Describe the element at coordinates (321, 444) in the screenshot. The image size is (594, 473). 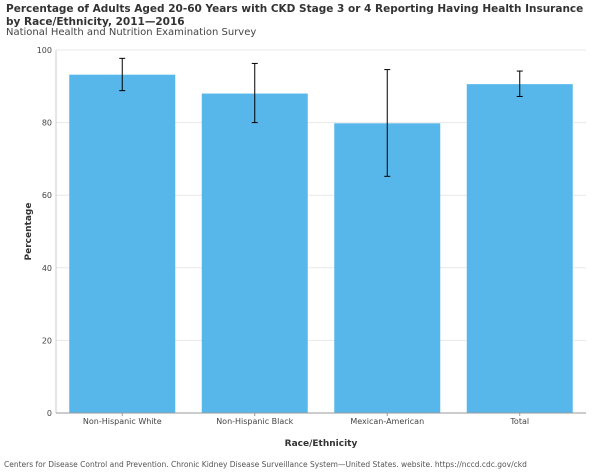
I see `x-axis-label: Race/Ethnicity` at that location.